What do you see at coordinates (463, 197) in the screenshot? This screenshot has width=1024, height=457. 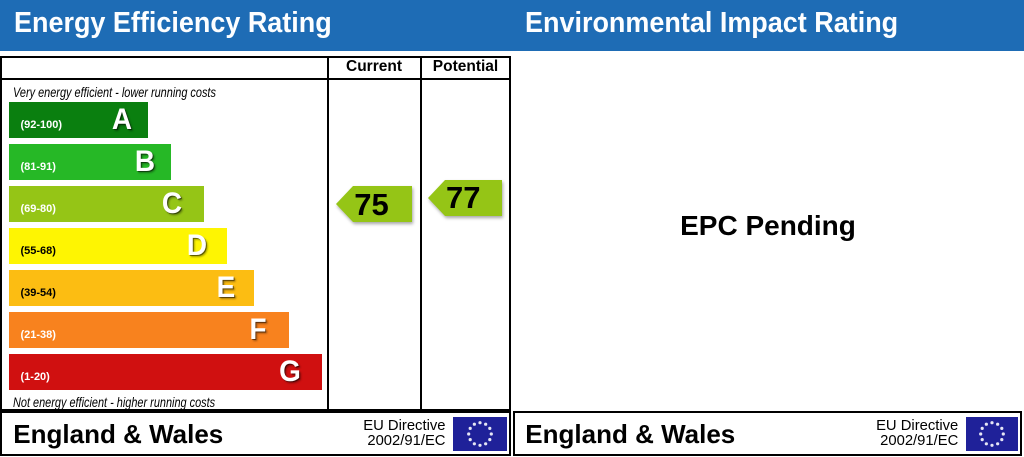 I see `svg-text: 77` at bounding box center [463, 197].